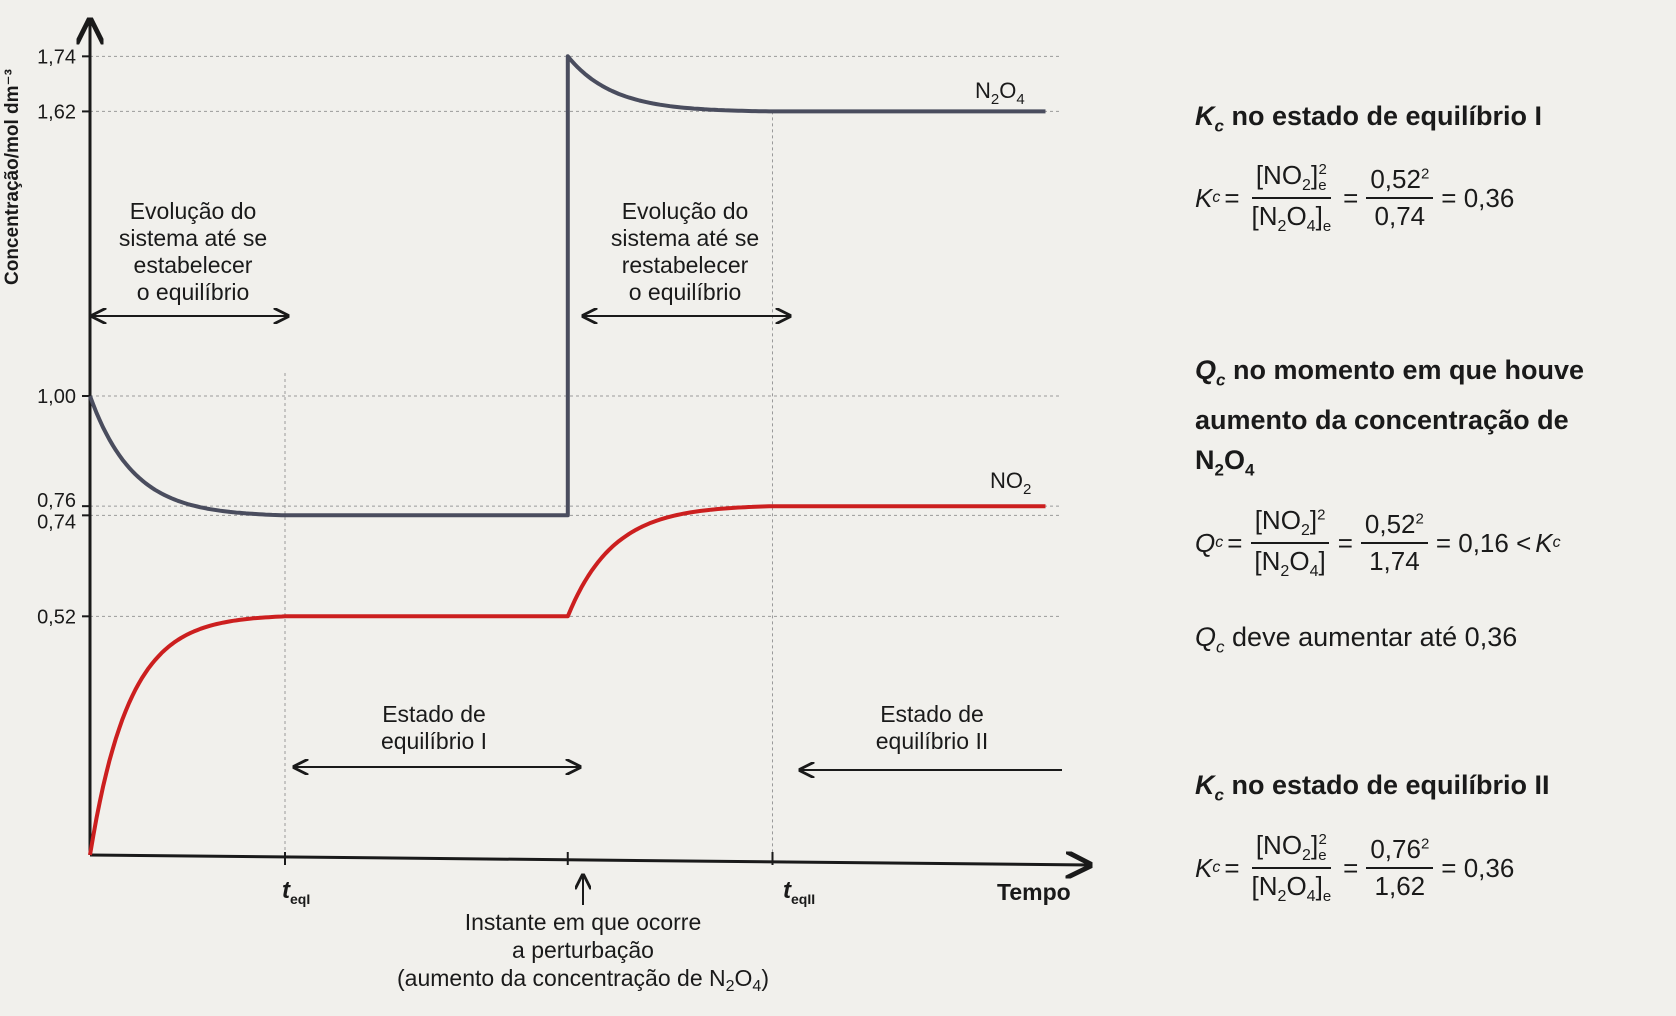 The height and width of the screenshot is (1016, 1676). Describe the element at coordinates (193, 265) in the screenshot. I see `svg-text: estabelecer` at that location.